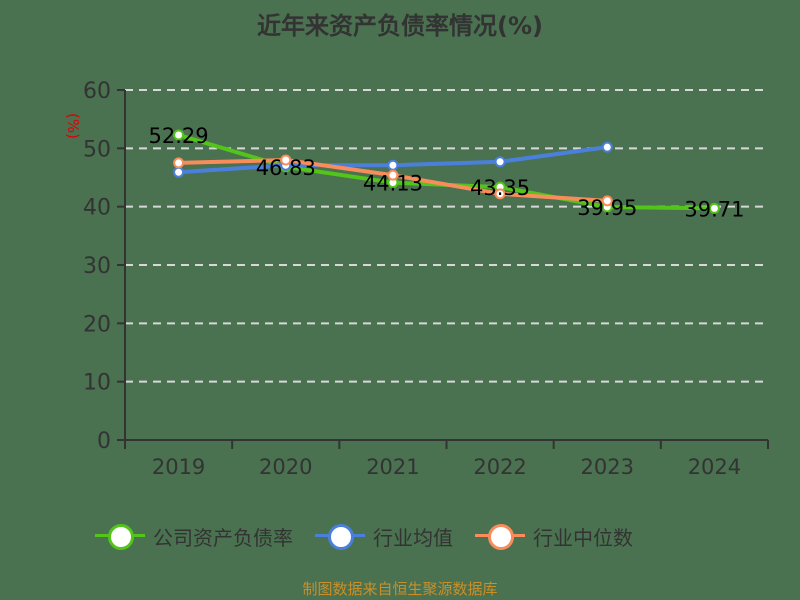 This screenshot has height=600, width=800. Describe the element at coordinates (285, 467) in the screenshot. I see `x-tick-label: 2020` at that location.